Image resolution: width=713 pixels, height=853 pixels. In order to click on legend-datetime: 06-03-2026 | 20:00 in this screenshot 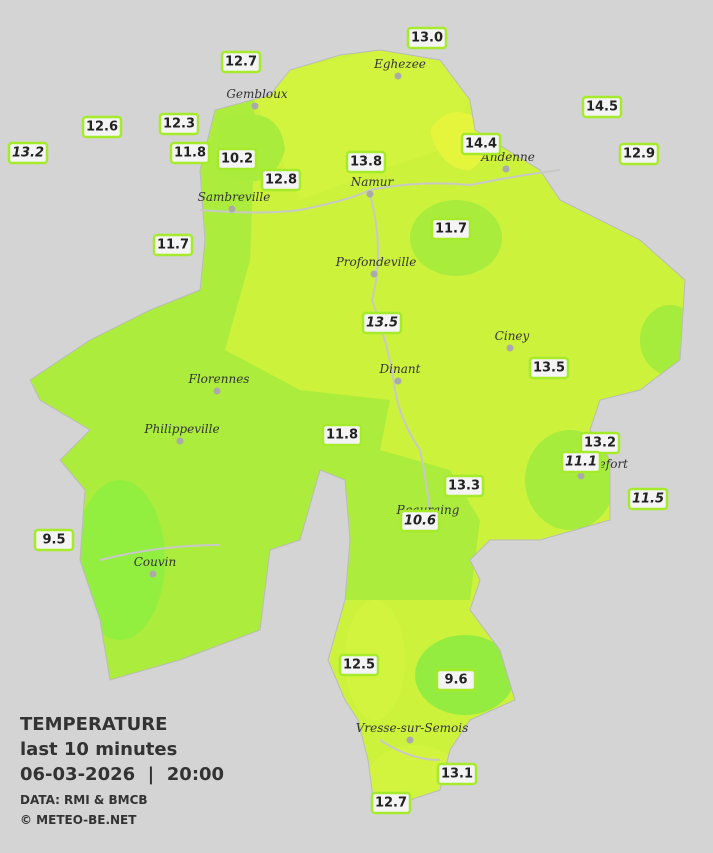, I will do `click(122, 774)`.